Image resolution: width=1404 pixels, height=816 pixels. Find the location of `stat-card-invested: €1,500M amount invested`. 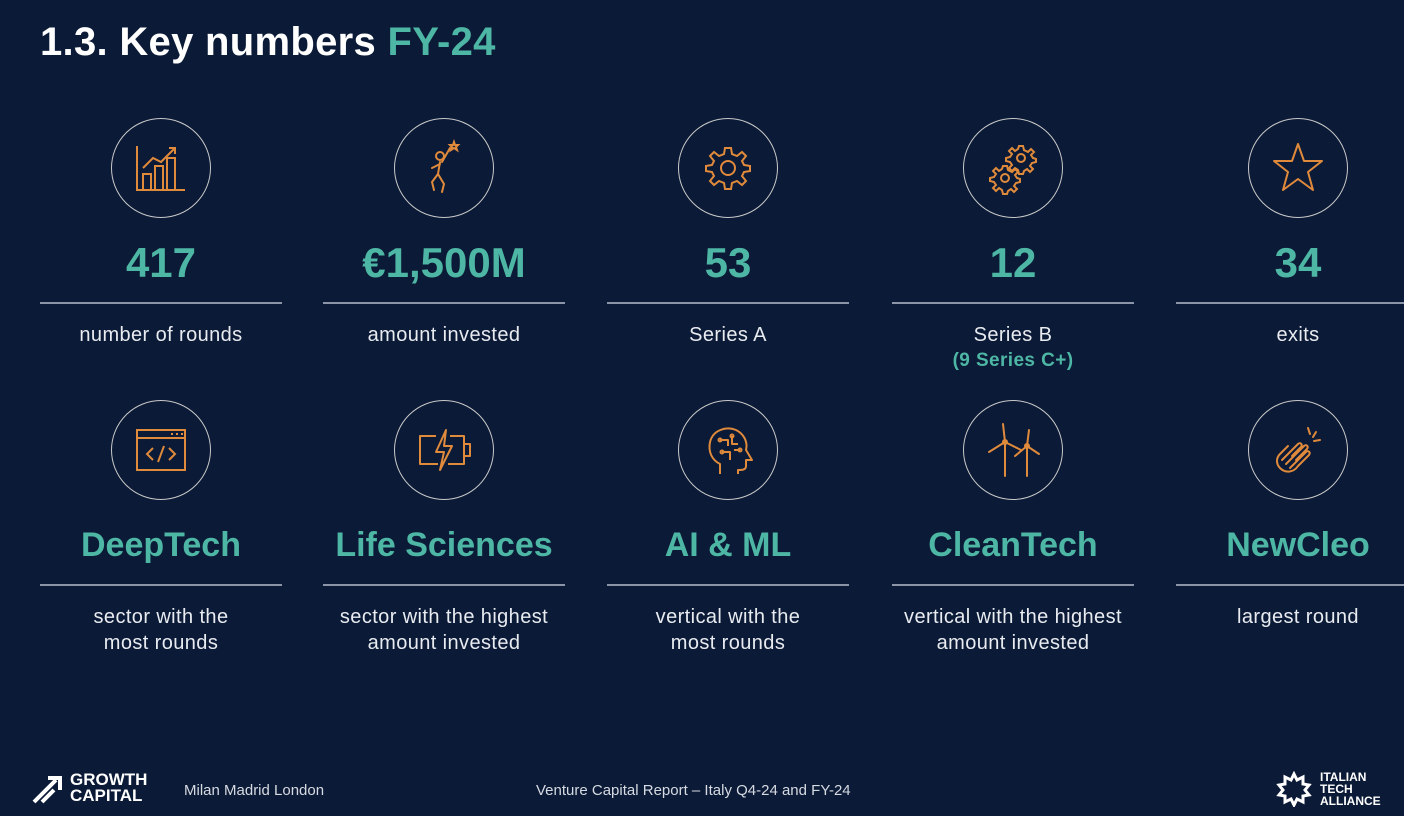

stat-card-invested: €1,500M amount invested is located at coordinates (444, 233).